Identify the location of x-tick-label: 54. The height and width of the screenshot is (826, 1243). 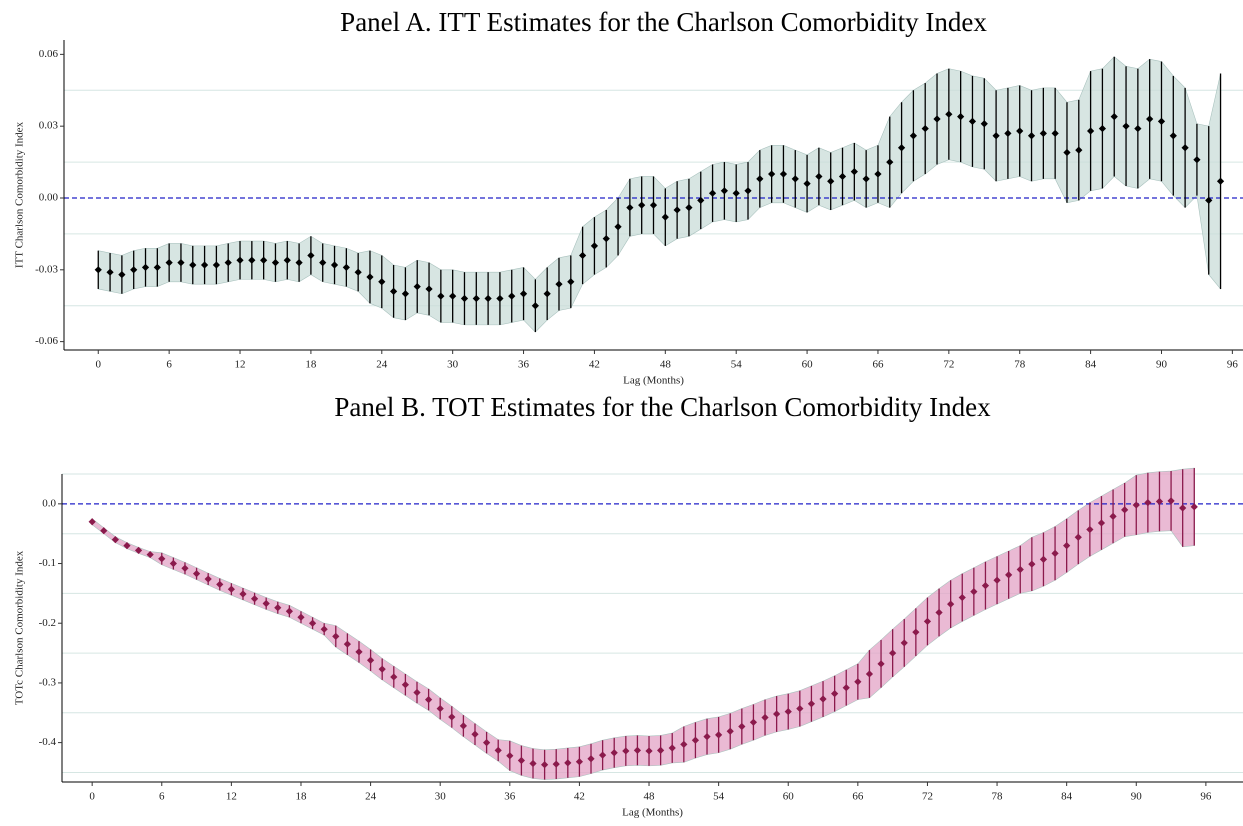
(719, 797).